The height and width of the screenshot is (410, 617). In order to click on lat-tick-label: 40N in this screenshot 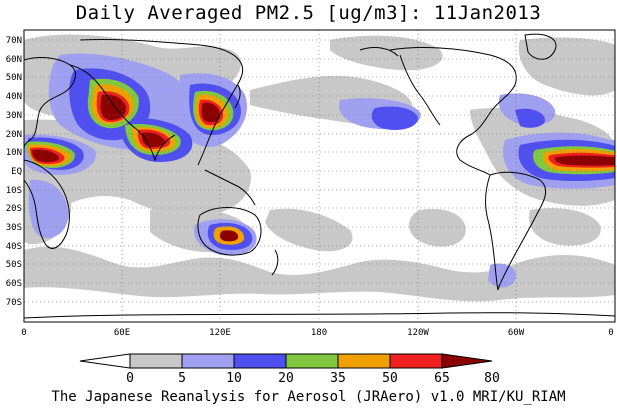, I will do `click(14, 97)`.